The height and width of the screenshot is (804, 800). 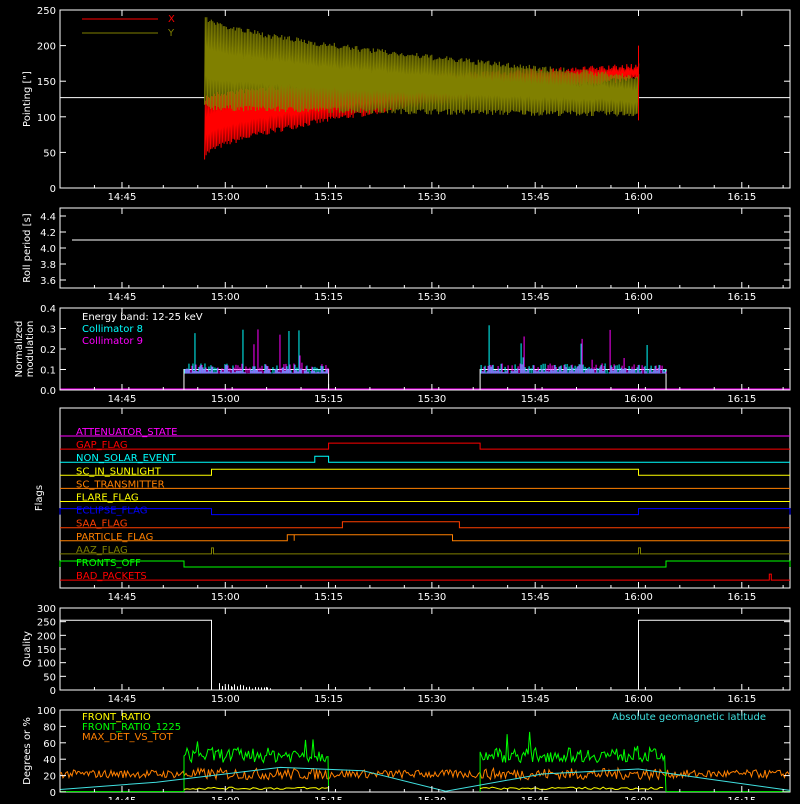 I want to click on flag-label-bad-packets: BAD_PACKETS, so click(x=111, y=576).